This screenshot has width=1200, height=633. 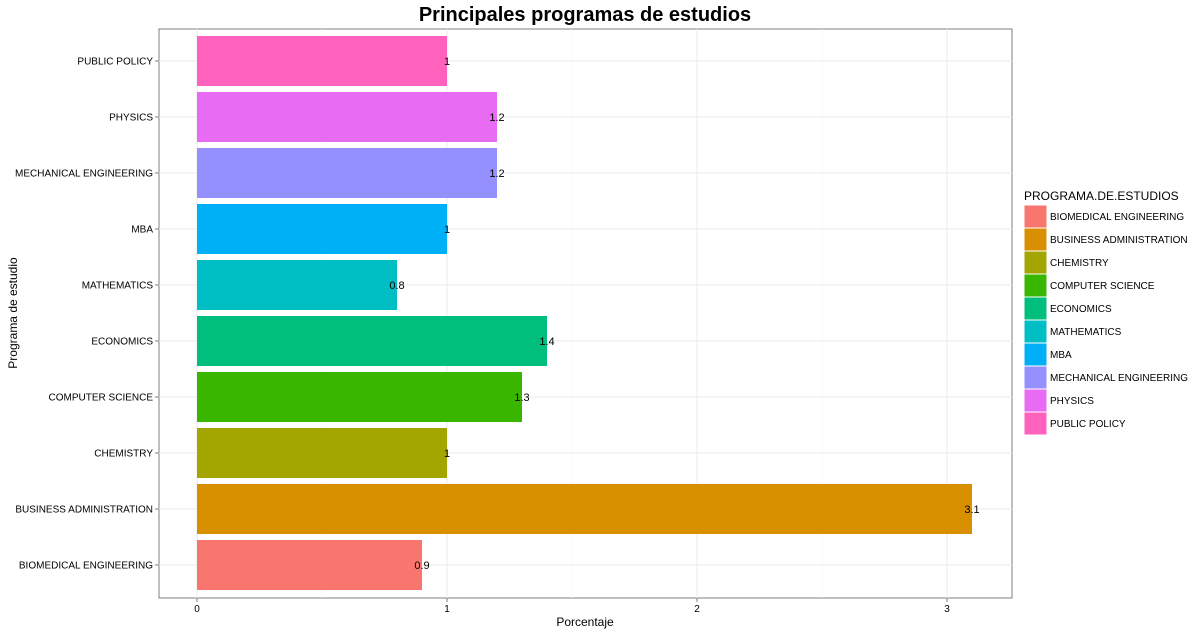 What do you see at coordinates (1101, 196) in the screenshot?
I see `legend-title: PROGRAMA.DE.ESTUDIOS` at bounding box center [1101, 196].